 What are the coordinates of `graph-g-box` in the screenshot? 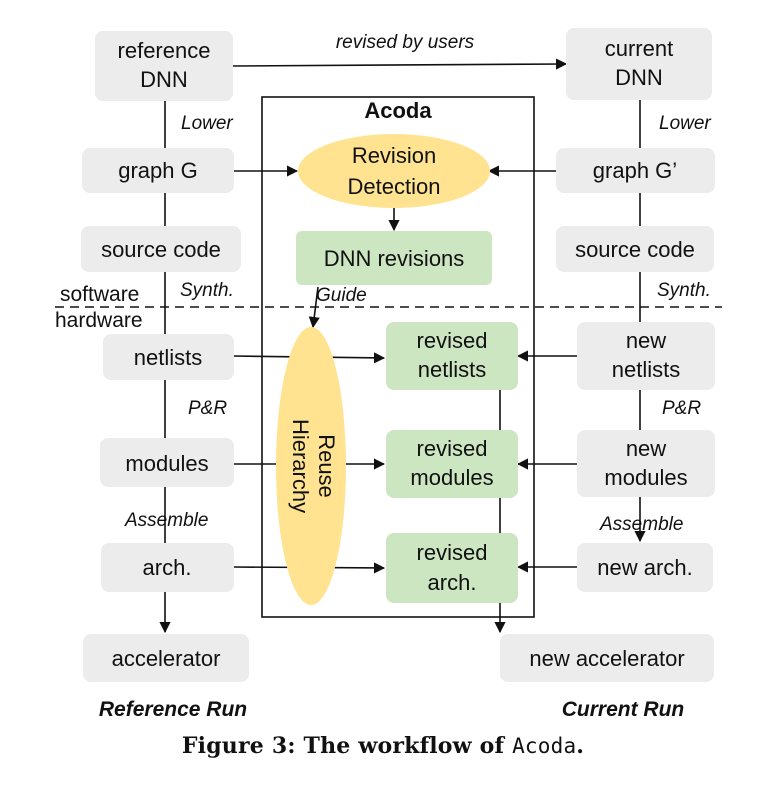 It's located at (158, 170).